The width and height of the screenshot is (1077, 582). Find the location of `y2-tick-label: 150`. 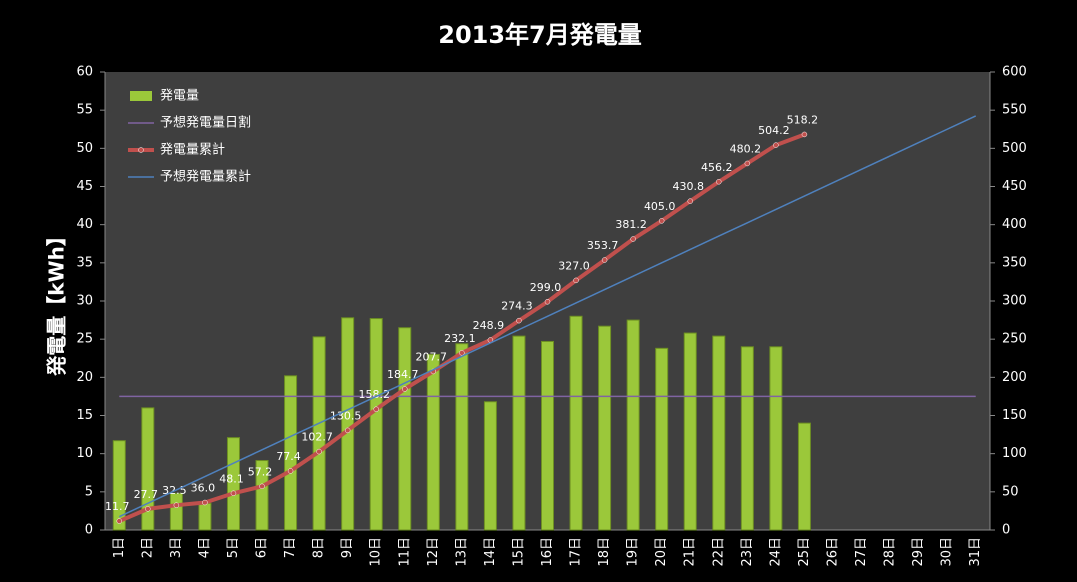

y2-tick-label: 150 is located at coordinates (1014, 415).